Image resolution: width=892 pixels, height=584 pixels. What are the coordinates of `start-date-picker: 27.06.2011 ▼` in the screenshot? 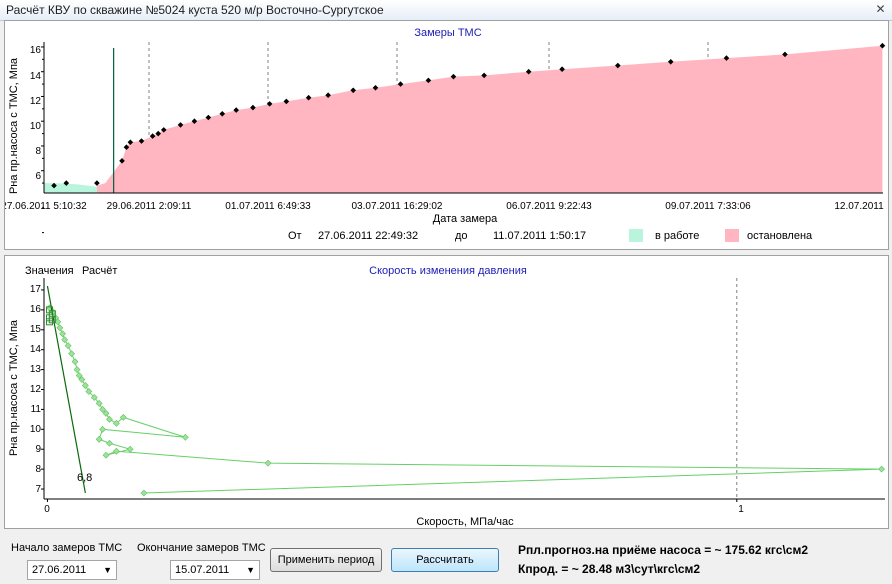 It's located at (72, 570).